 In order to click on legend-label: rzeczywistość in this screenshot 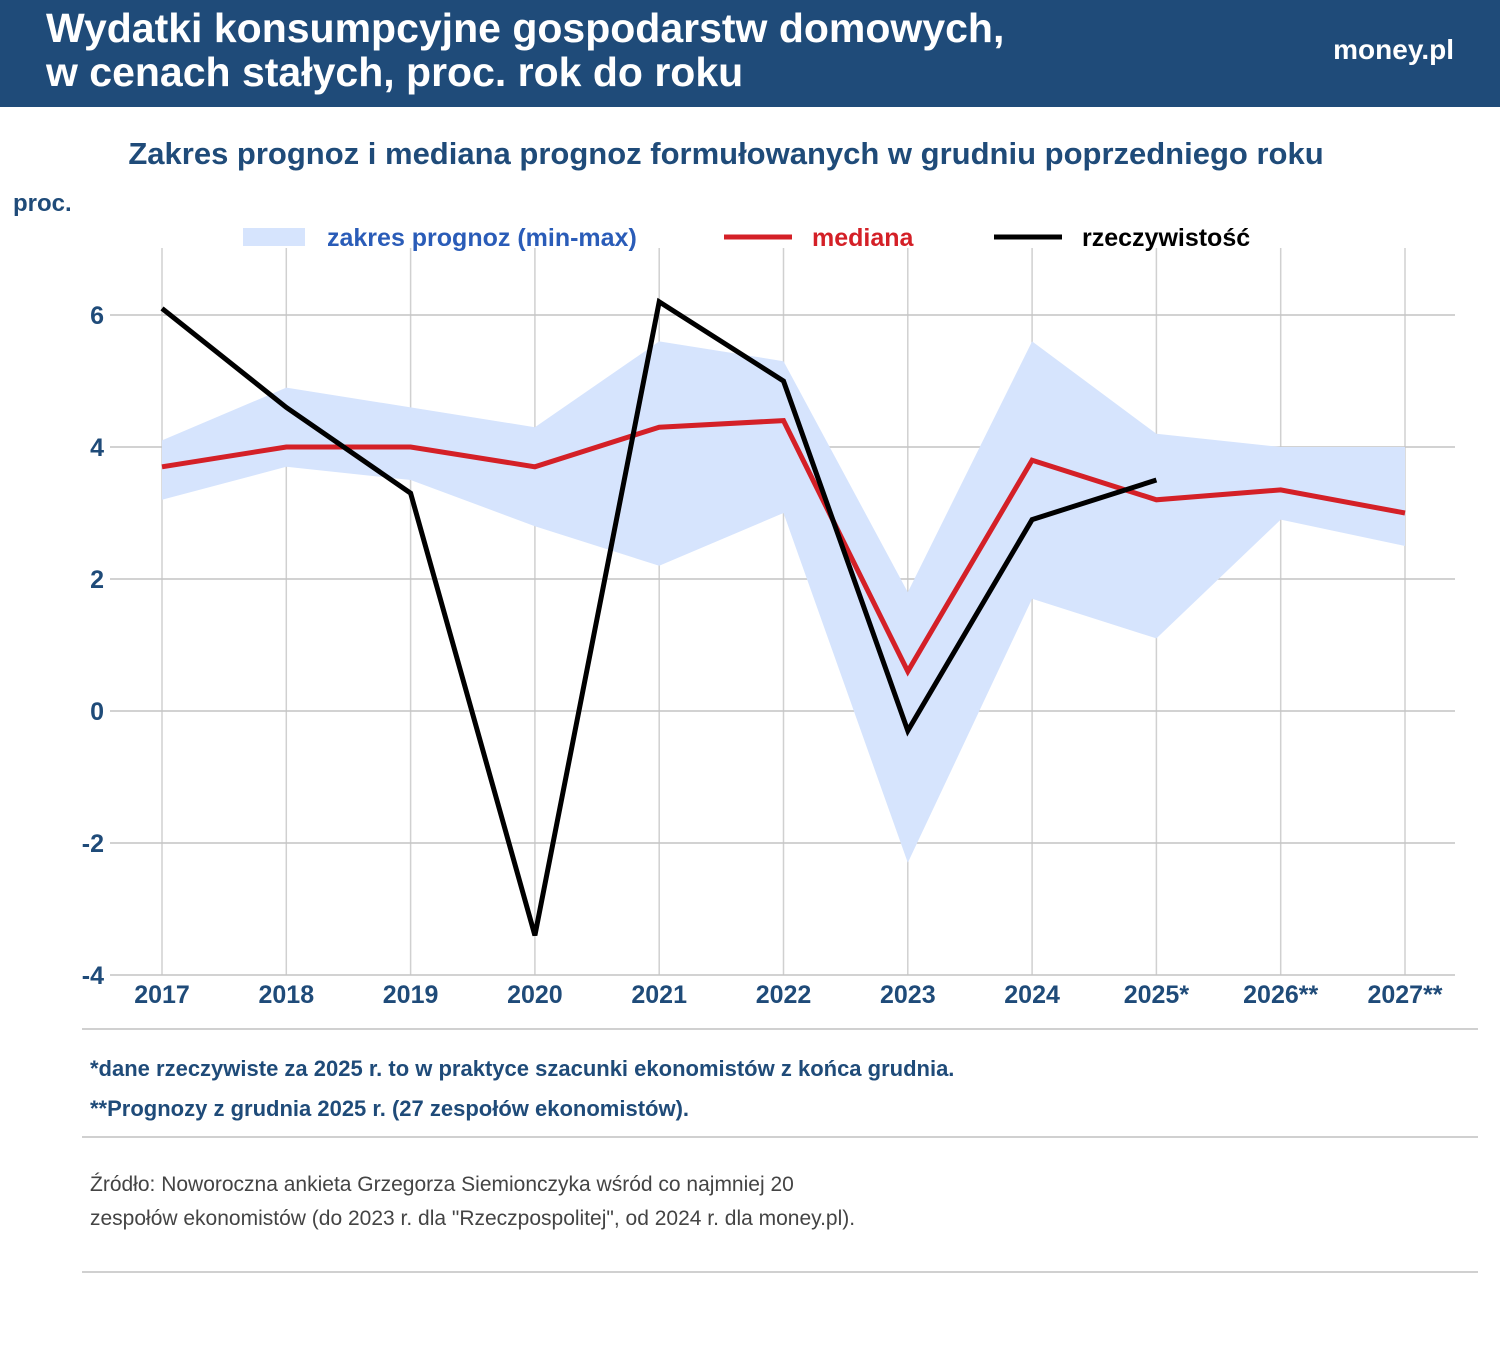, I will do `click(1166, 238)`.